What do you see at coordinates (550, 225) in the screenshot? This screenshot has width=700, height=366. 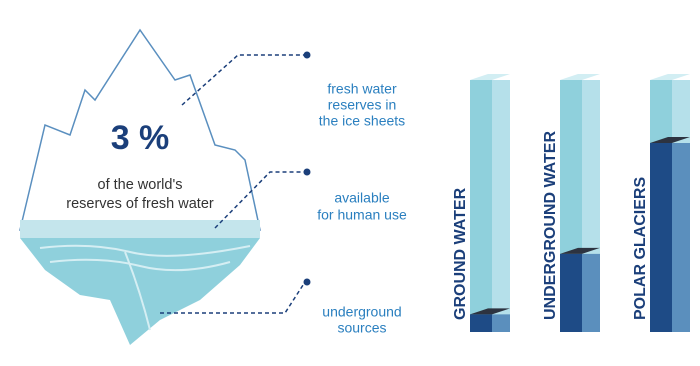 I see `bar-label: UNDERGROUND WATER` at bounding box center [550, 225].